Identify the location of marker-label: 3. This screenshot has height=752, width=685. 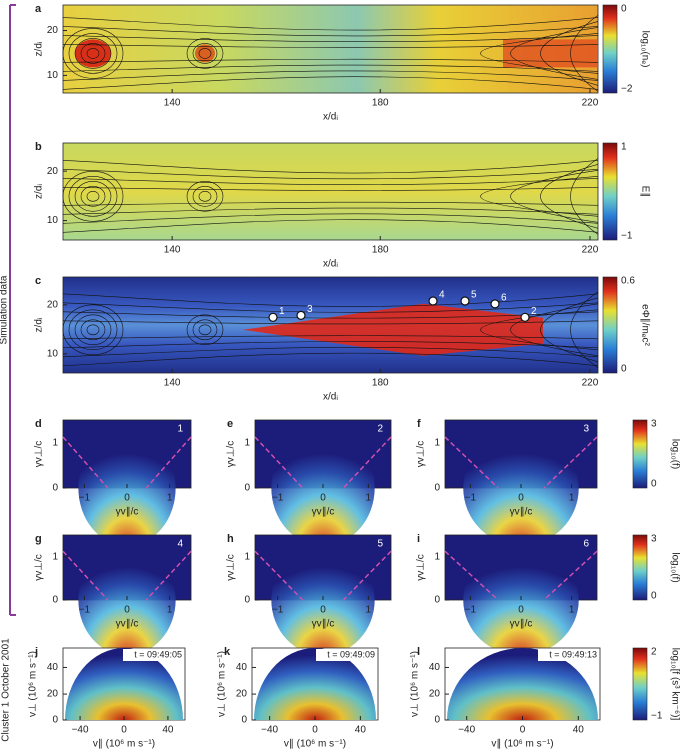
(310, 309).